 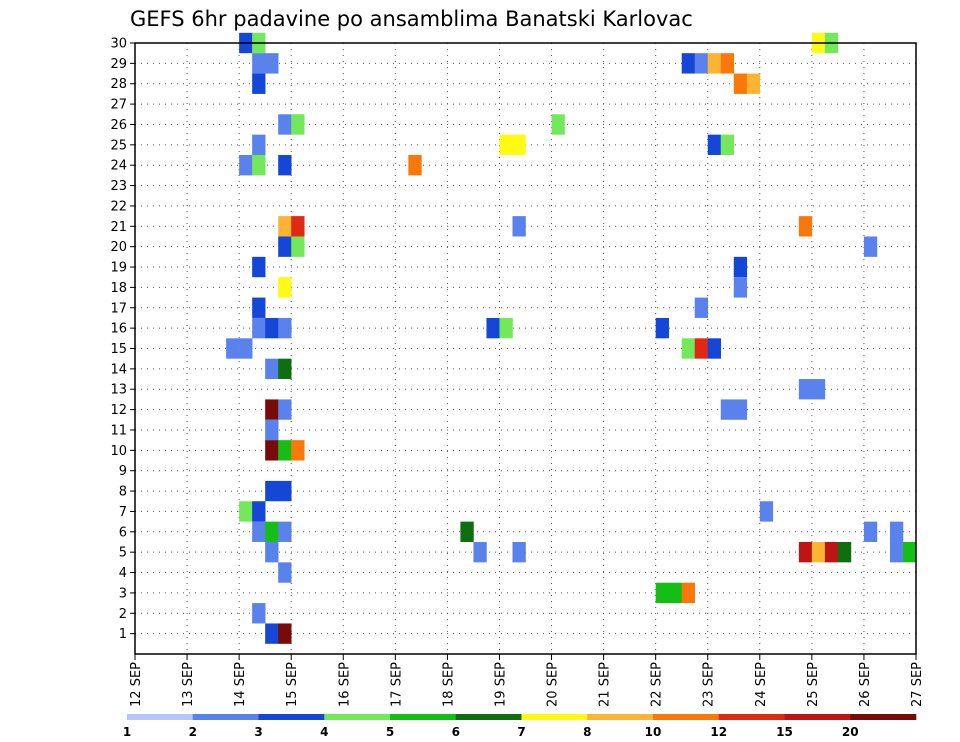 I want to click on y-tick-label: 27, so click(x=118, y=105).